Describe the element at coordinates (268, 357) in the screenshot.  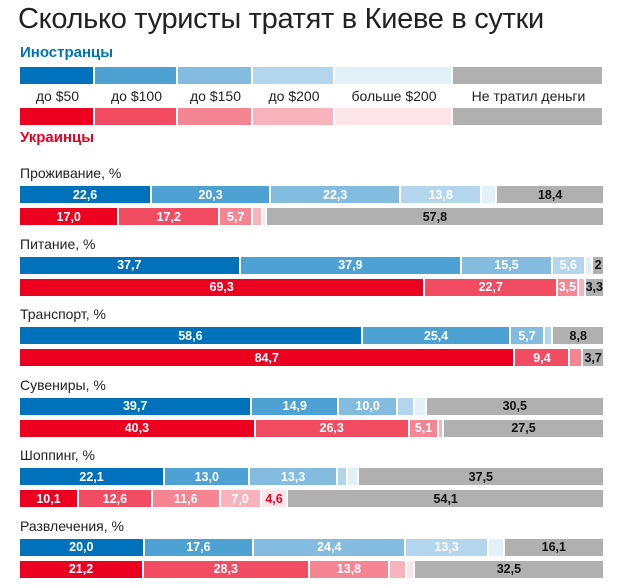
I see `bar-segment: 84,7` at that location.